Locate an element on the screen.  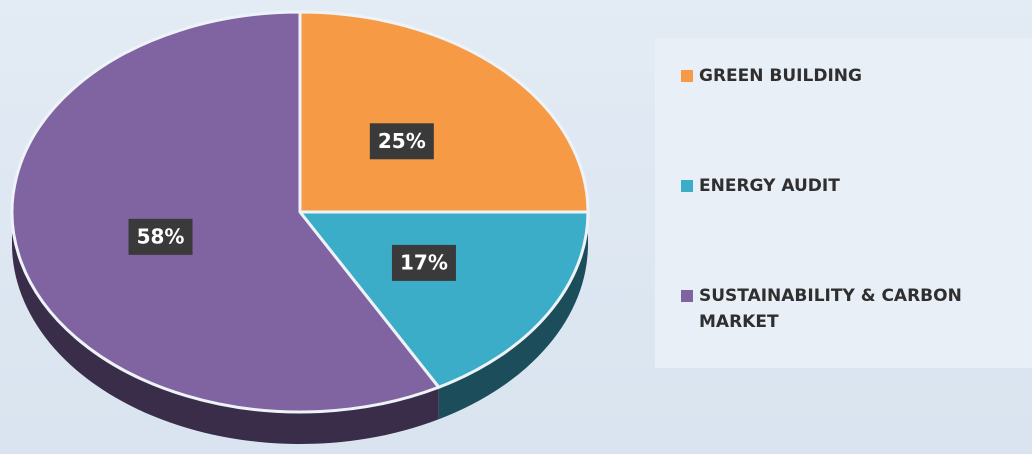
legend-item: ENERGY AUDIT is located at coordinates (856, 231).